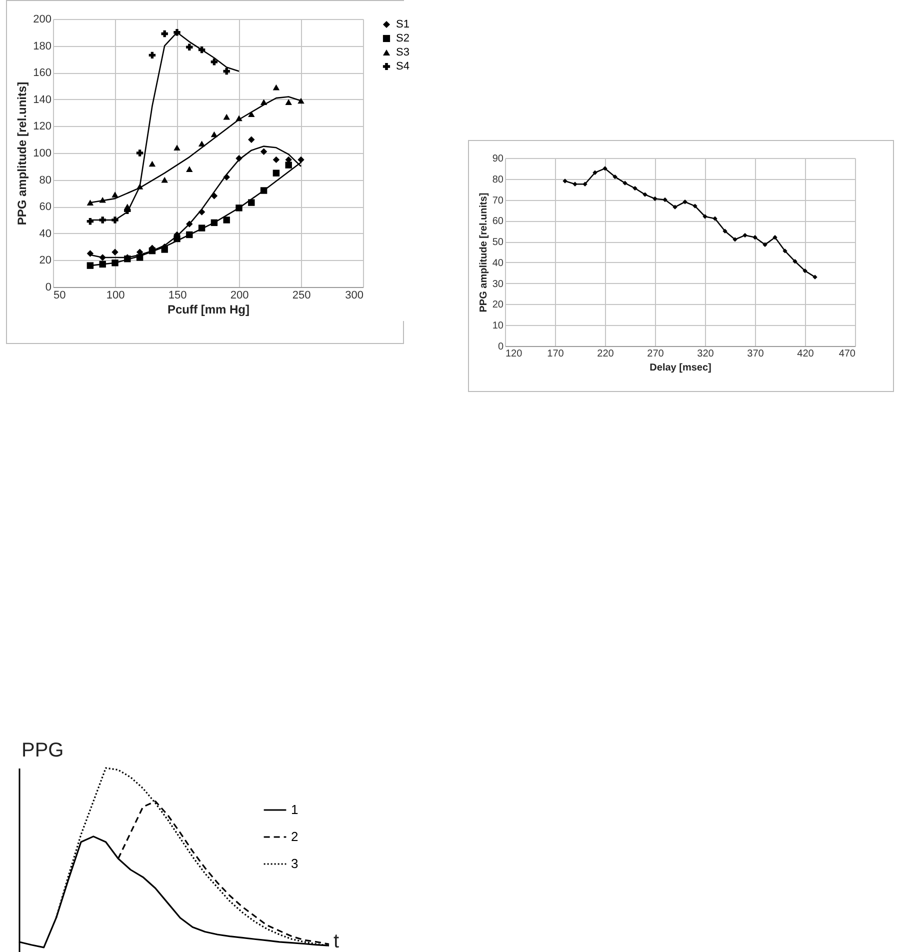 Image resolution: width=901 pixels, height=952 pixels. I want to click on x-tick-label: 50, so click(60, 296).